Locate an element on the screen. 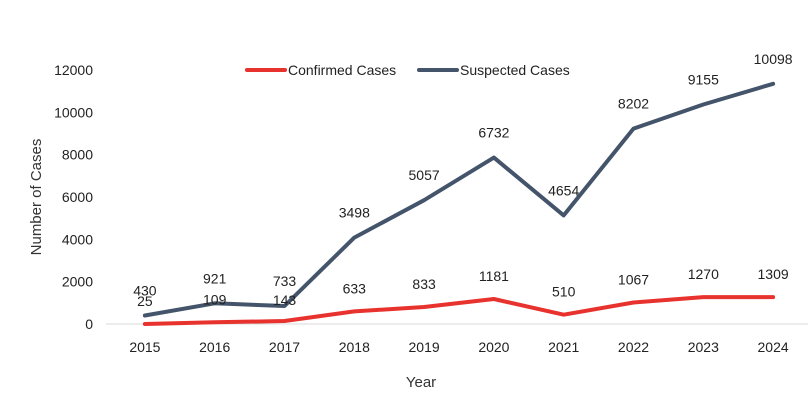 The image size is (809, 405). legend-item: Suspected Cases is located at coordinates (493, 70).